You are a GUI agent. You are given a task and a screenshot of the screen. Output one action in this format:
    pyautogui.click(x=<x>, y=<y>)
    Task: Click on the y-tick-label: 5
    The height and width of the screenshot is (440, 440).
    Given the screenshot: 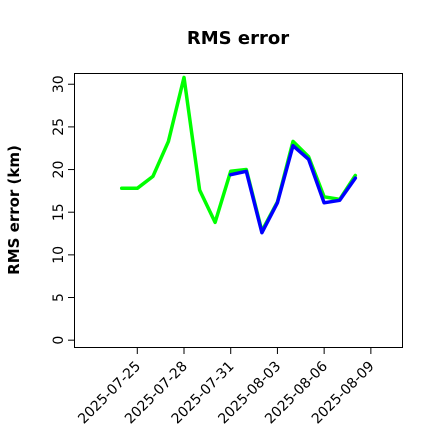 What is the action you would take?
    pyautogui.click(x=59, y=297)
    